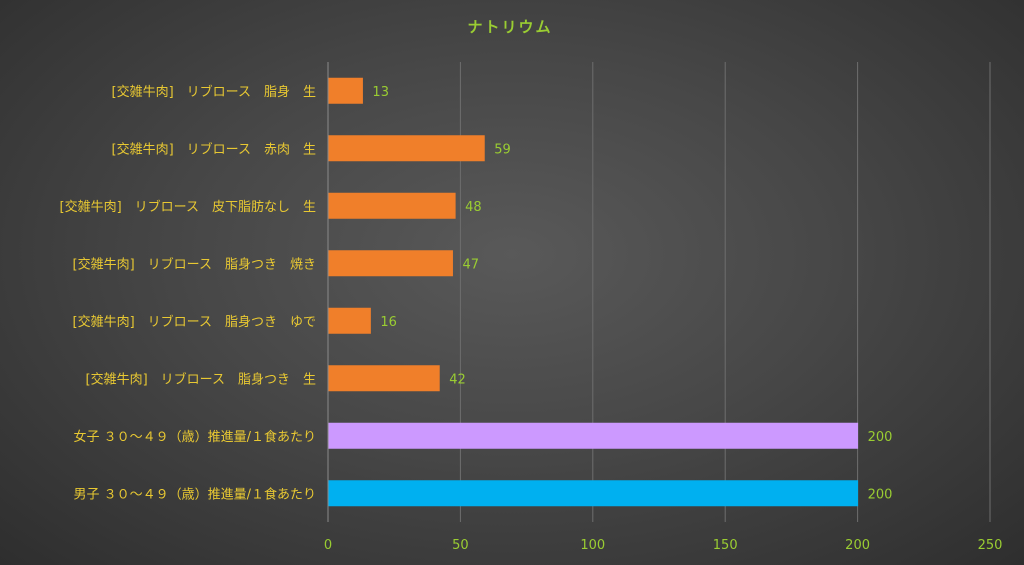  Describe the element at coordinates (470, 264) in the screenshot. I see `data-label: 47` at that location.